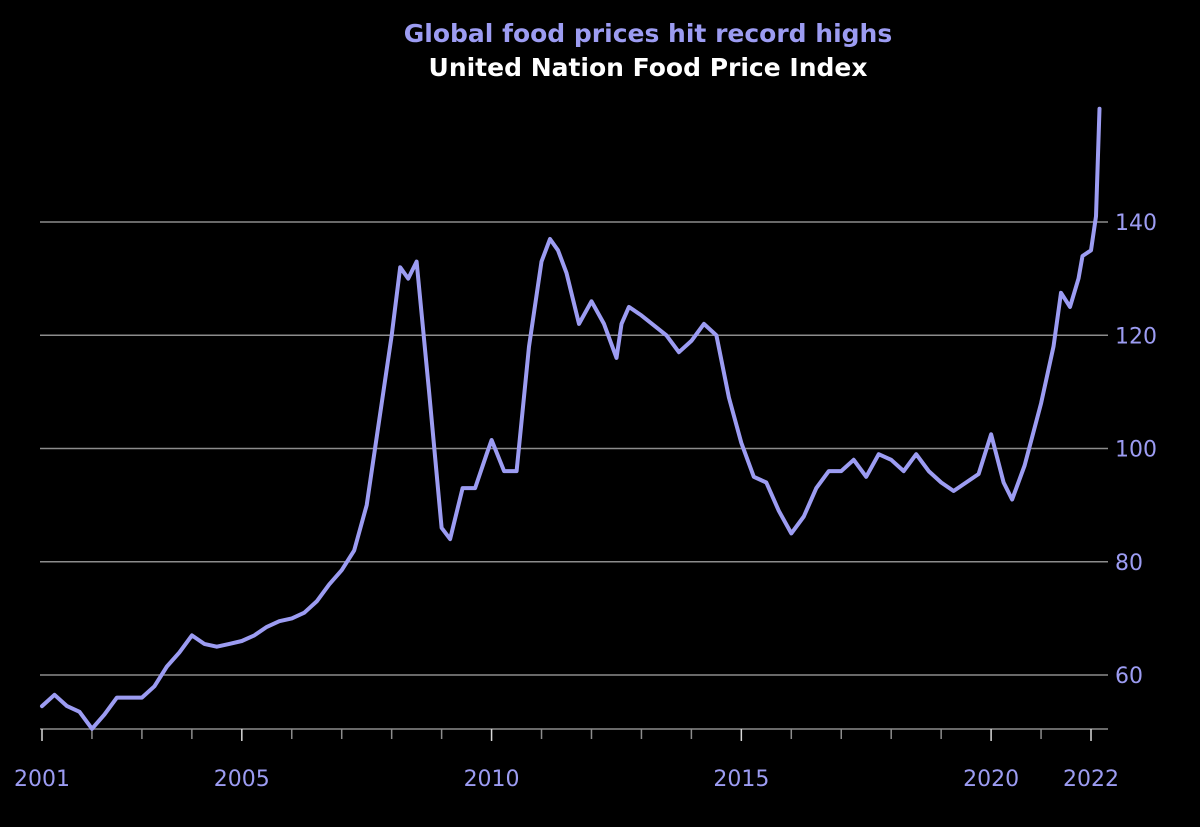  I want to click on x-tick-label: 2001, so click(42, 779).